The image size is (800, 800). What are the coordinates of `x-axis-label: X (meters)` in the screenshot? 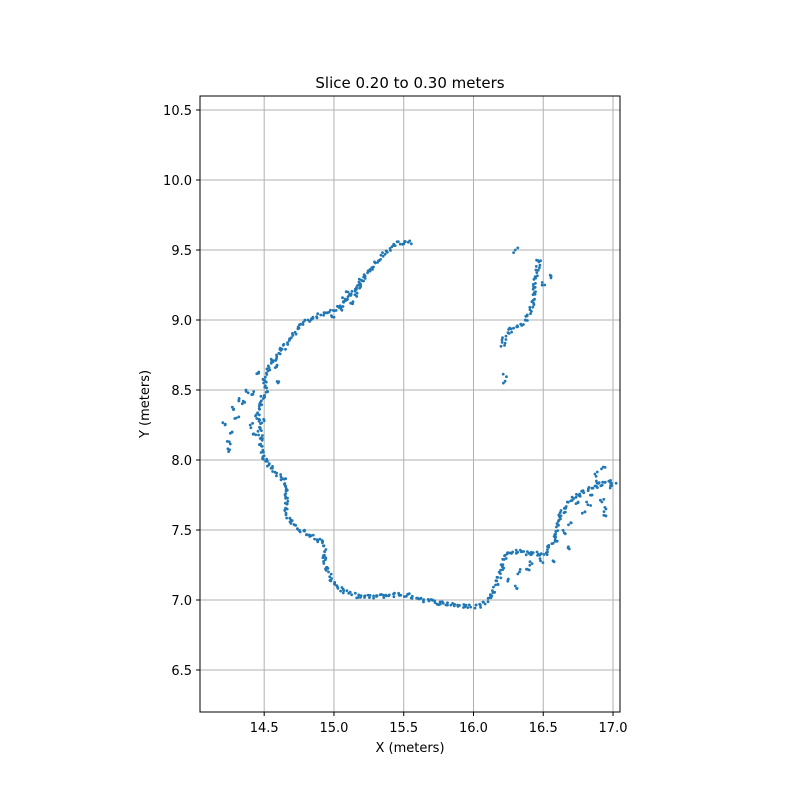 It's located at (409, 748).